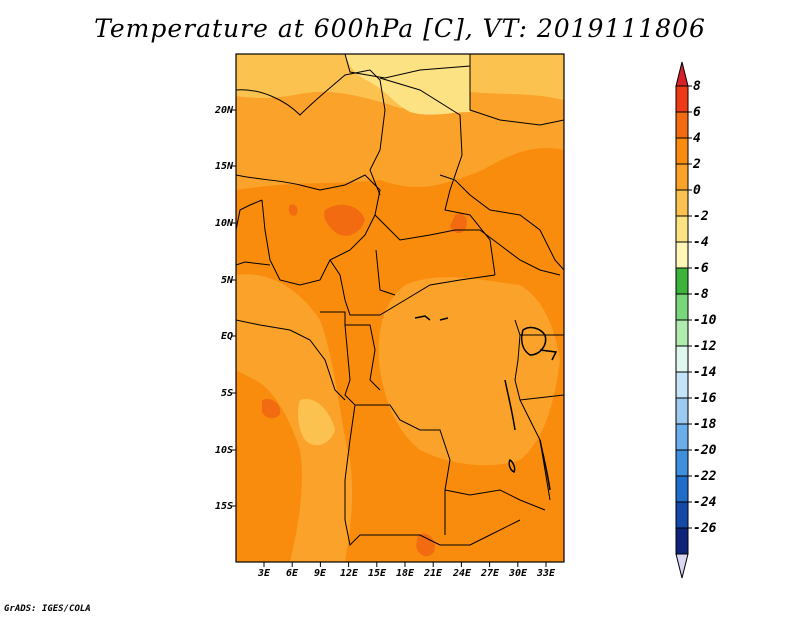  Describe the element at coordinates (705, 528) in the screenshot. I see `colorbar-label-neg26: -26` at that location.